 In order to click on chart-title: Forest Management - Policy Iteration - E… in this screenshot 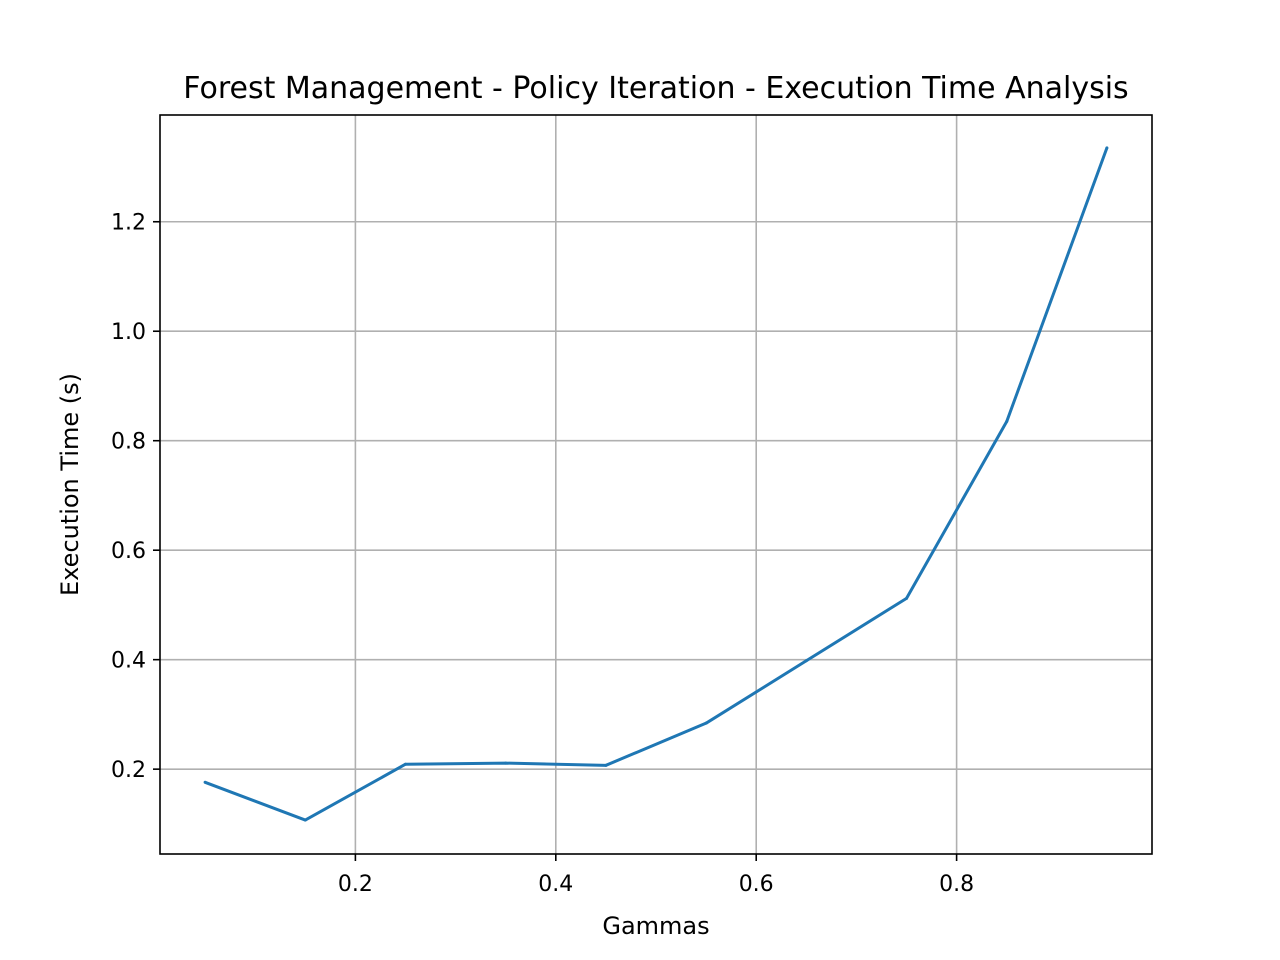, I will do `click(655, 88)`.